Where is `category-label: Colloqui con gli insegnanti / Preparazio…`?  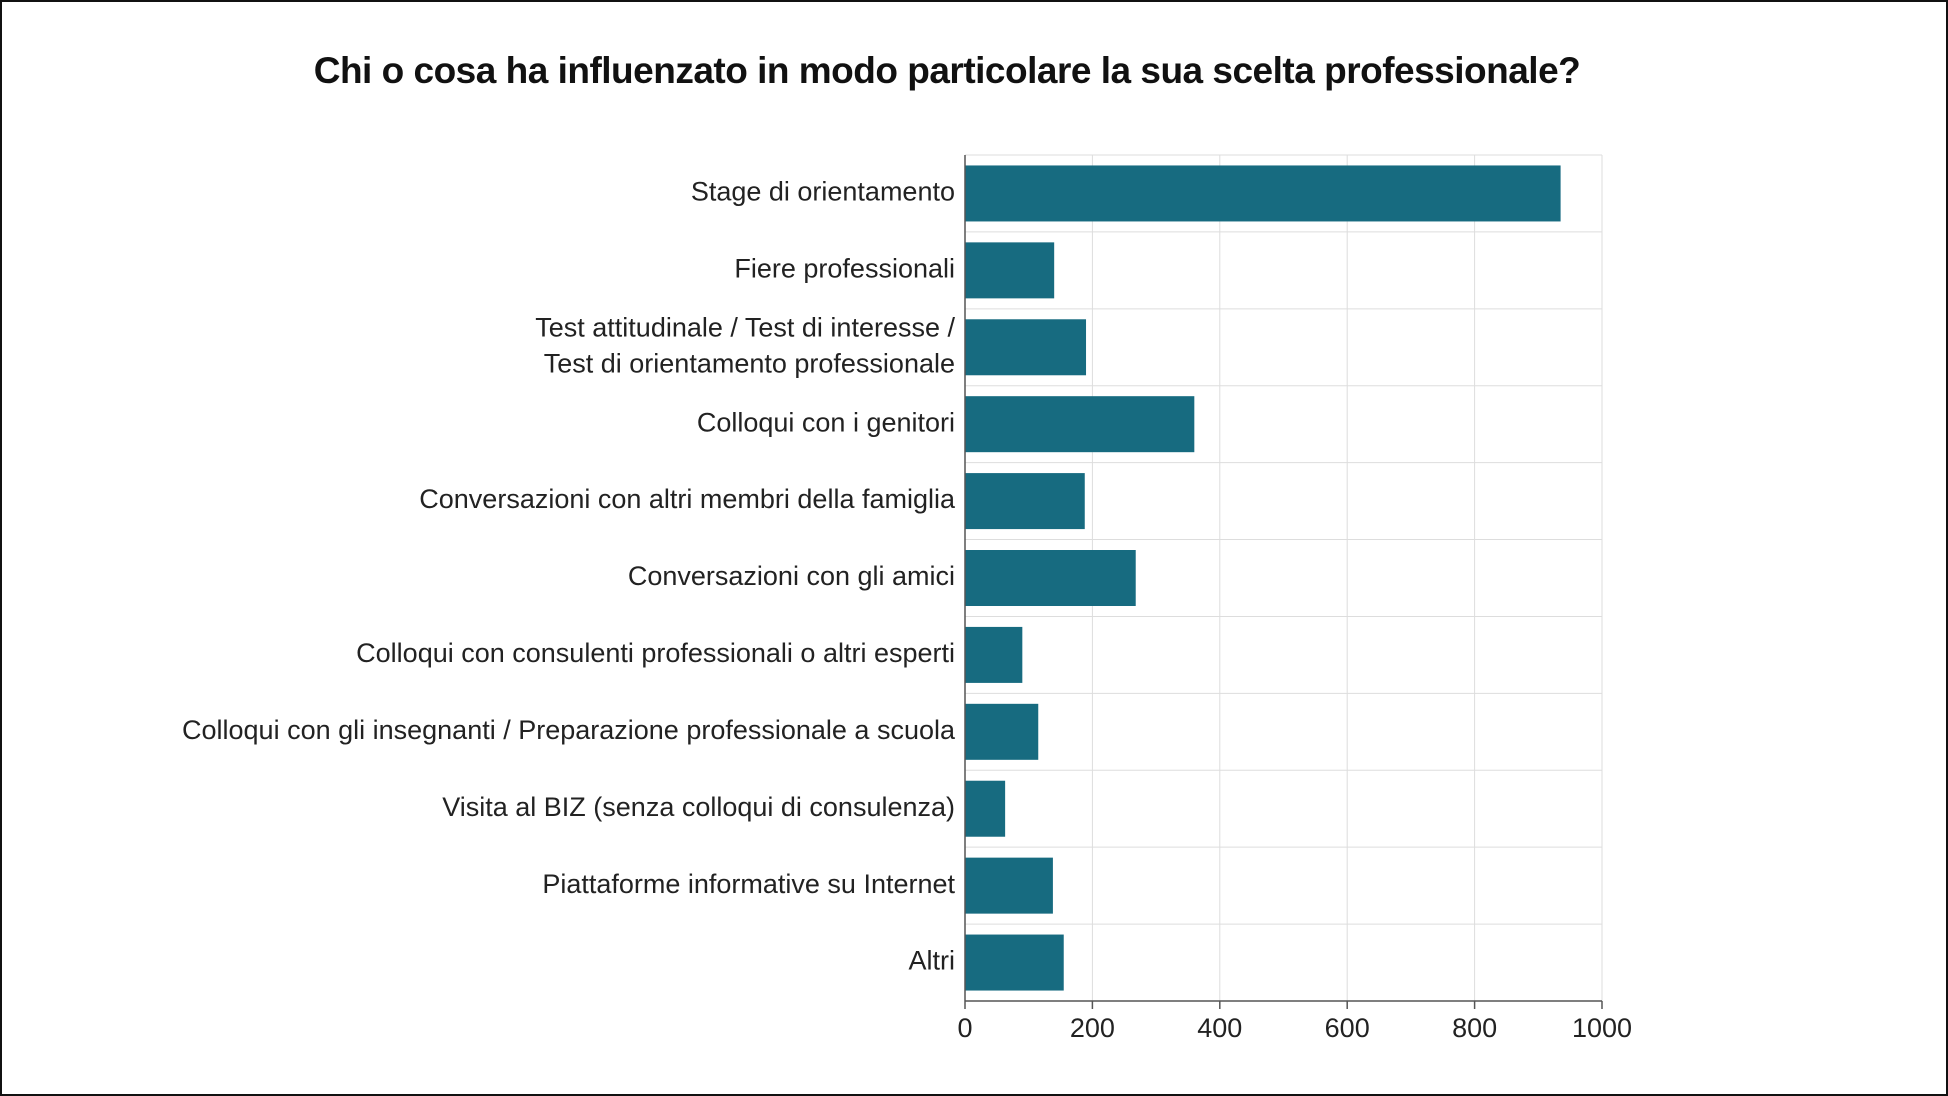
category-label: Colloqui con gli insegnanti / Preparazio… is located at coordinates (569, 730).